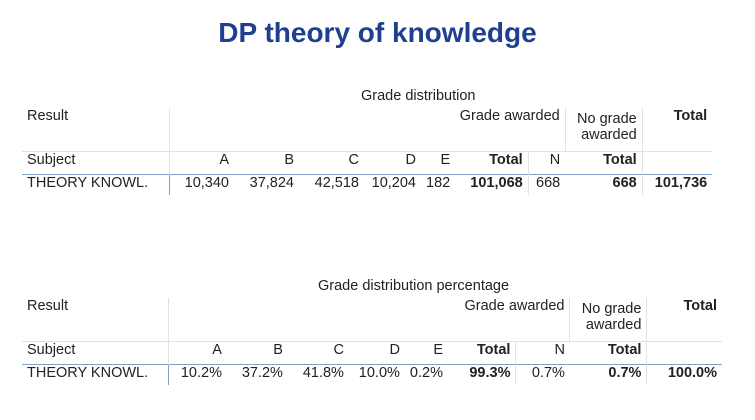 This screenshot has height=420, width=755. I want to click on value-awarded-total: 99.3%, so click(482, 374).